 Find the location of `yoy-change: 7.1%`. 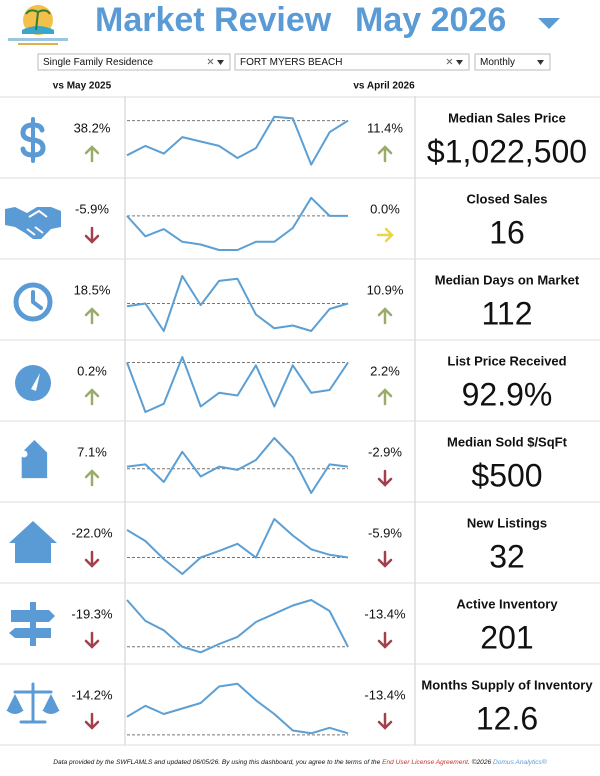

yoy-change: 7.1% is located at coordinates (92, 451).